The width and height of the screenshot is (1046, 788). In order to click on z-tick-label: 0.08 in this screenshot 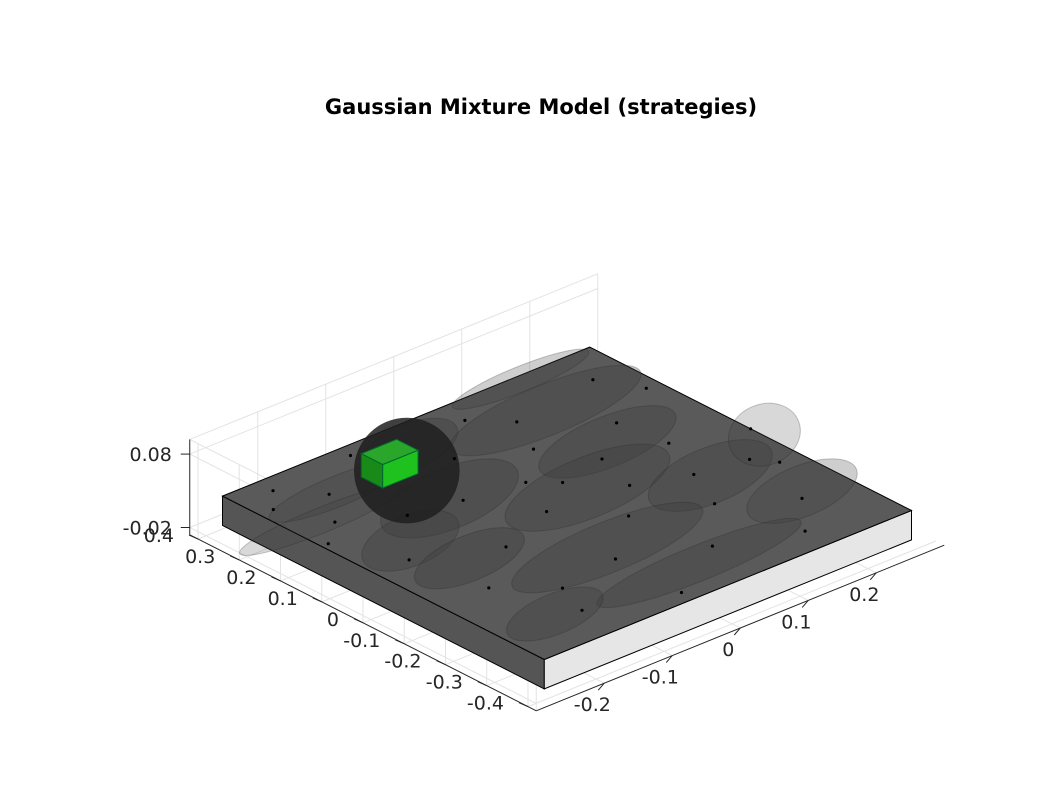, I will do `click(150, 455)`.